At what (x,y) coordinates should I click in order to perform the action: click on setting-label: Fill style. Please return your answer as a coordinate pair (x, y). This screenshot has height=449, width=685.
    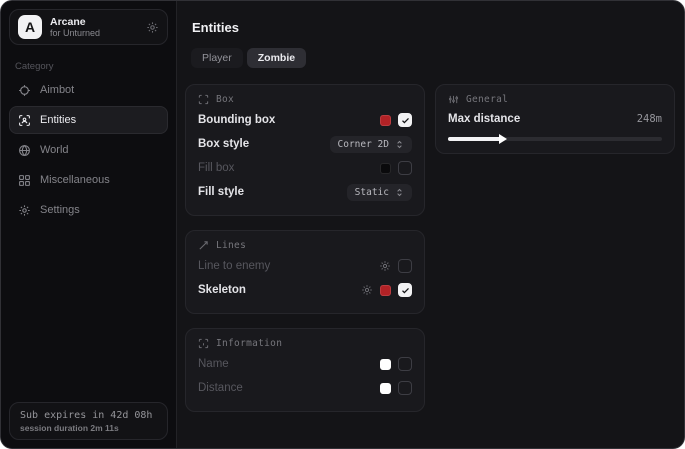
    Looking at the image, I should click on (221, 192).